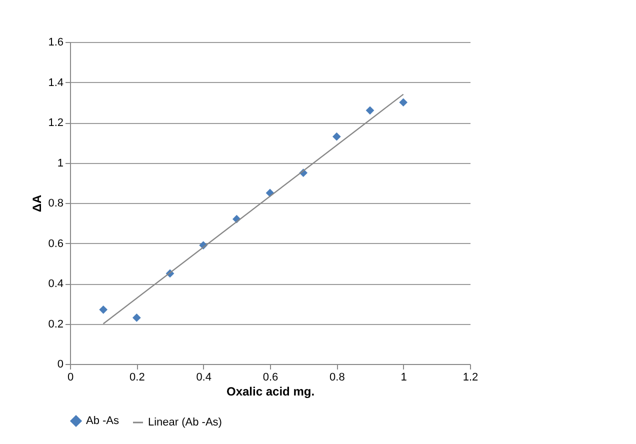 This screenshot has height=444, width=636. I want to click on x-tick-label: 0.4, so click(204, 378).